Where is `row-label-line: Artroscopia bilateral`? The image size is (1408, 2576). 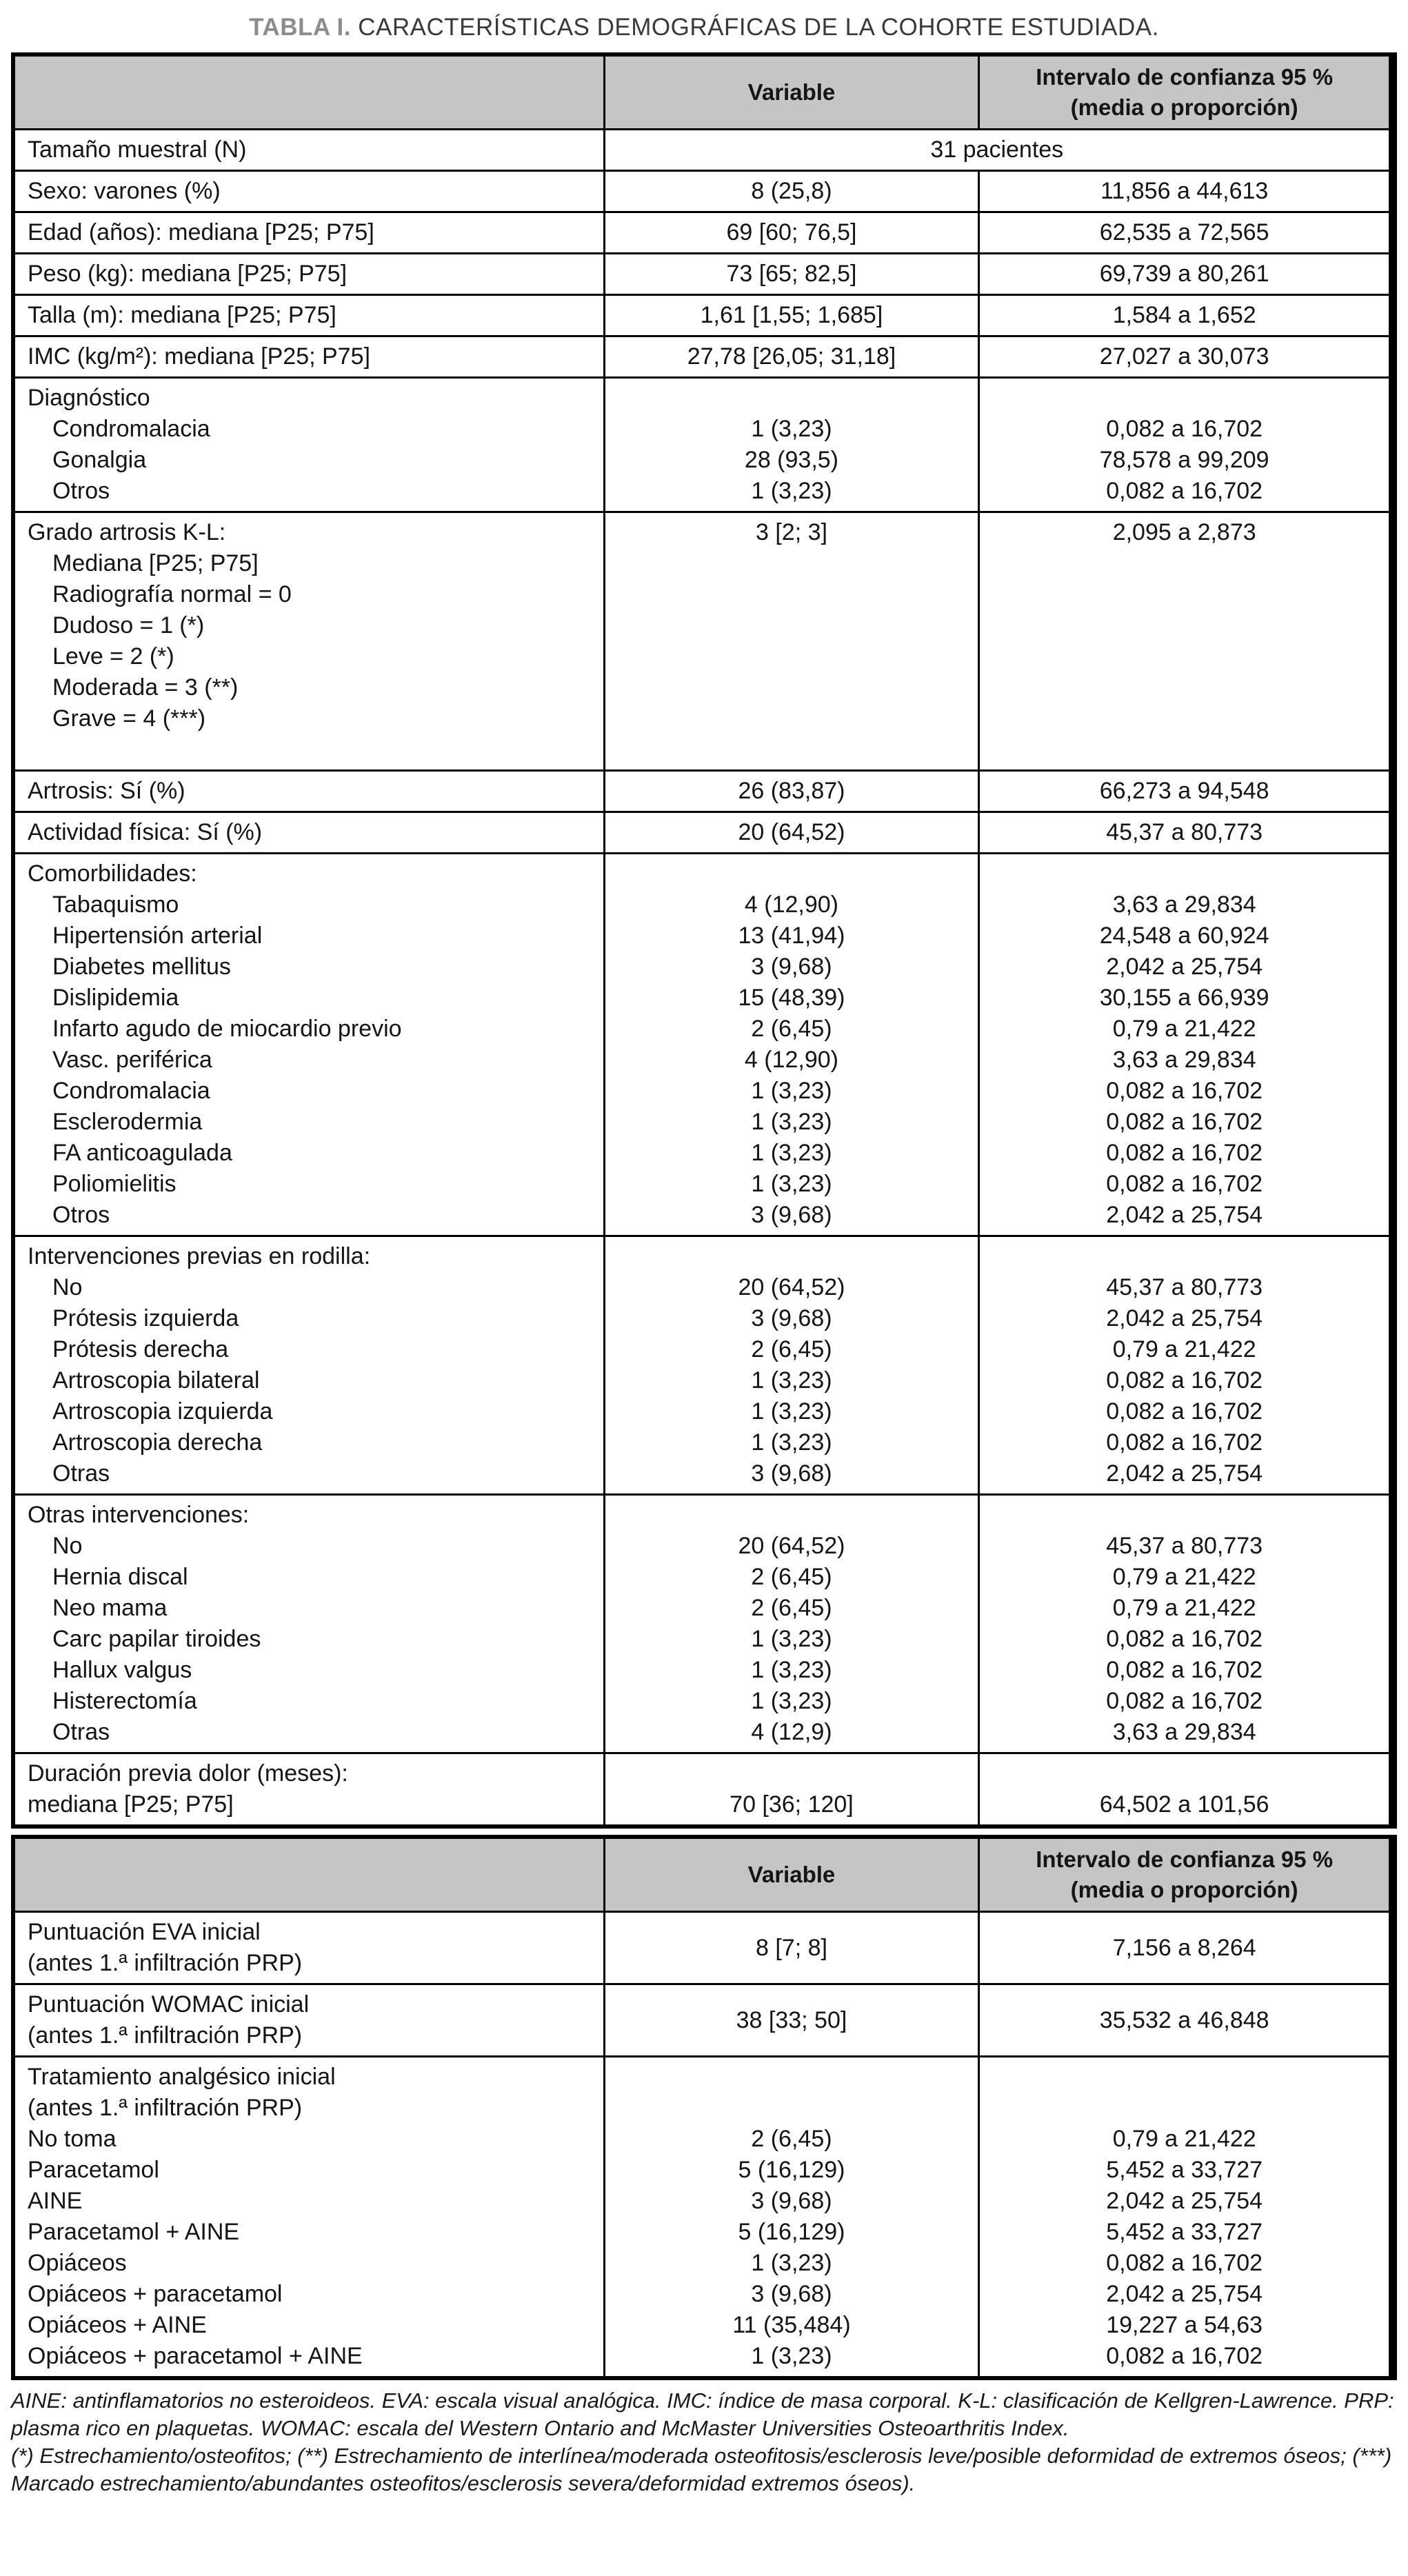 row-label-line: Artroscopia bilateral is located at coordinates (156, 1380).